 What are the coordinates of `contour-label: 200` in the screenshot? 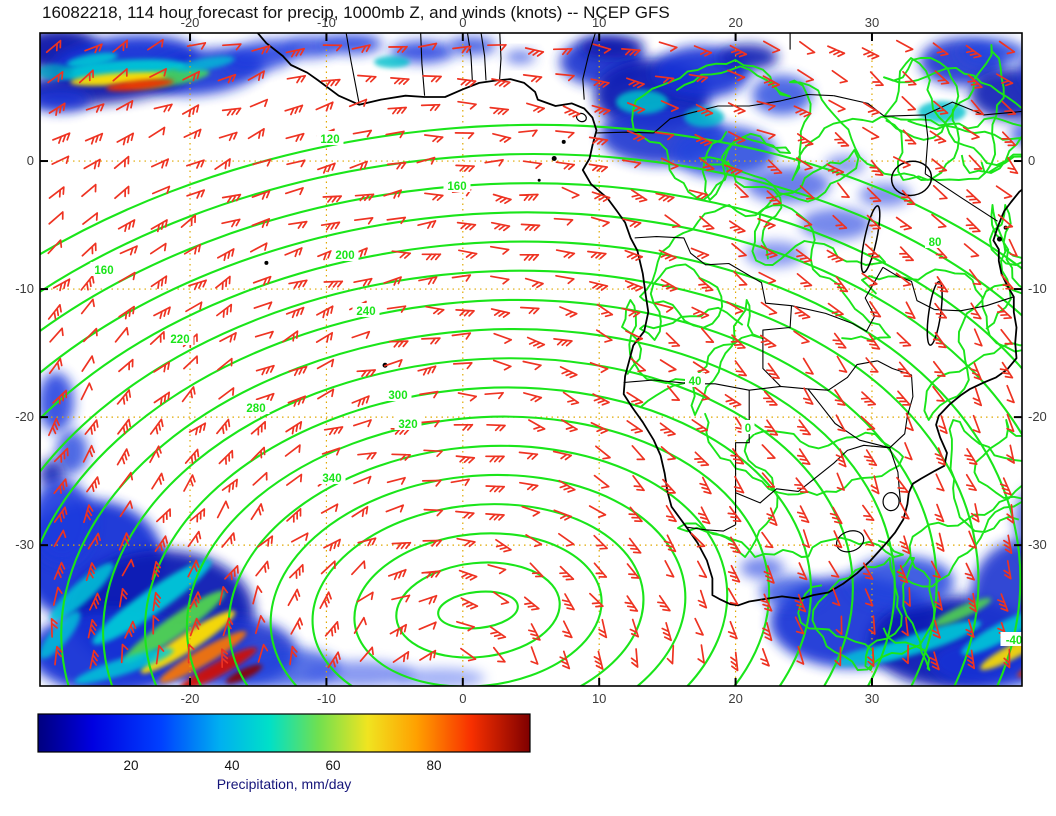 It's located at (344, 256).